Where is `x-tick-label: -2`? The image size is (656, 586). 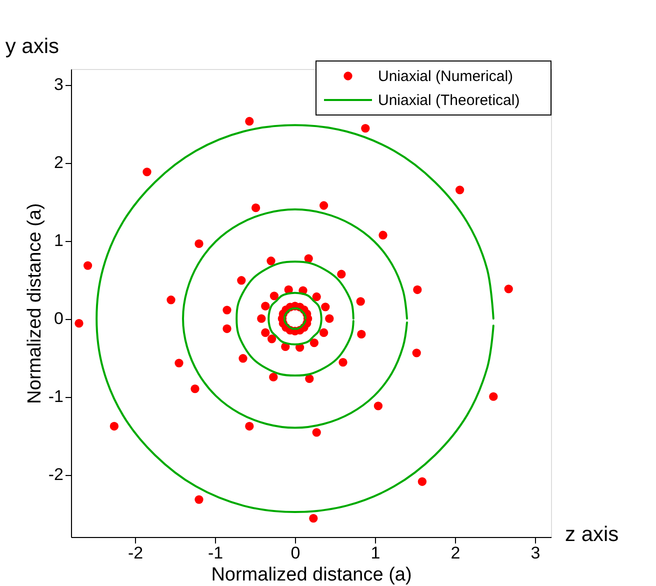 x-tick-label: -2 is located at coordinates (136, 553).